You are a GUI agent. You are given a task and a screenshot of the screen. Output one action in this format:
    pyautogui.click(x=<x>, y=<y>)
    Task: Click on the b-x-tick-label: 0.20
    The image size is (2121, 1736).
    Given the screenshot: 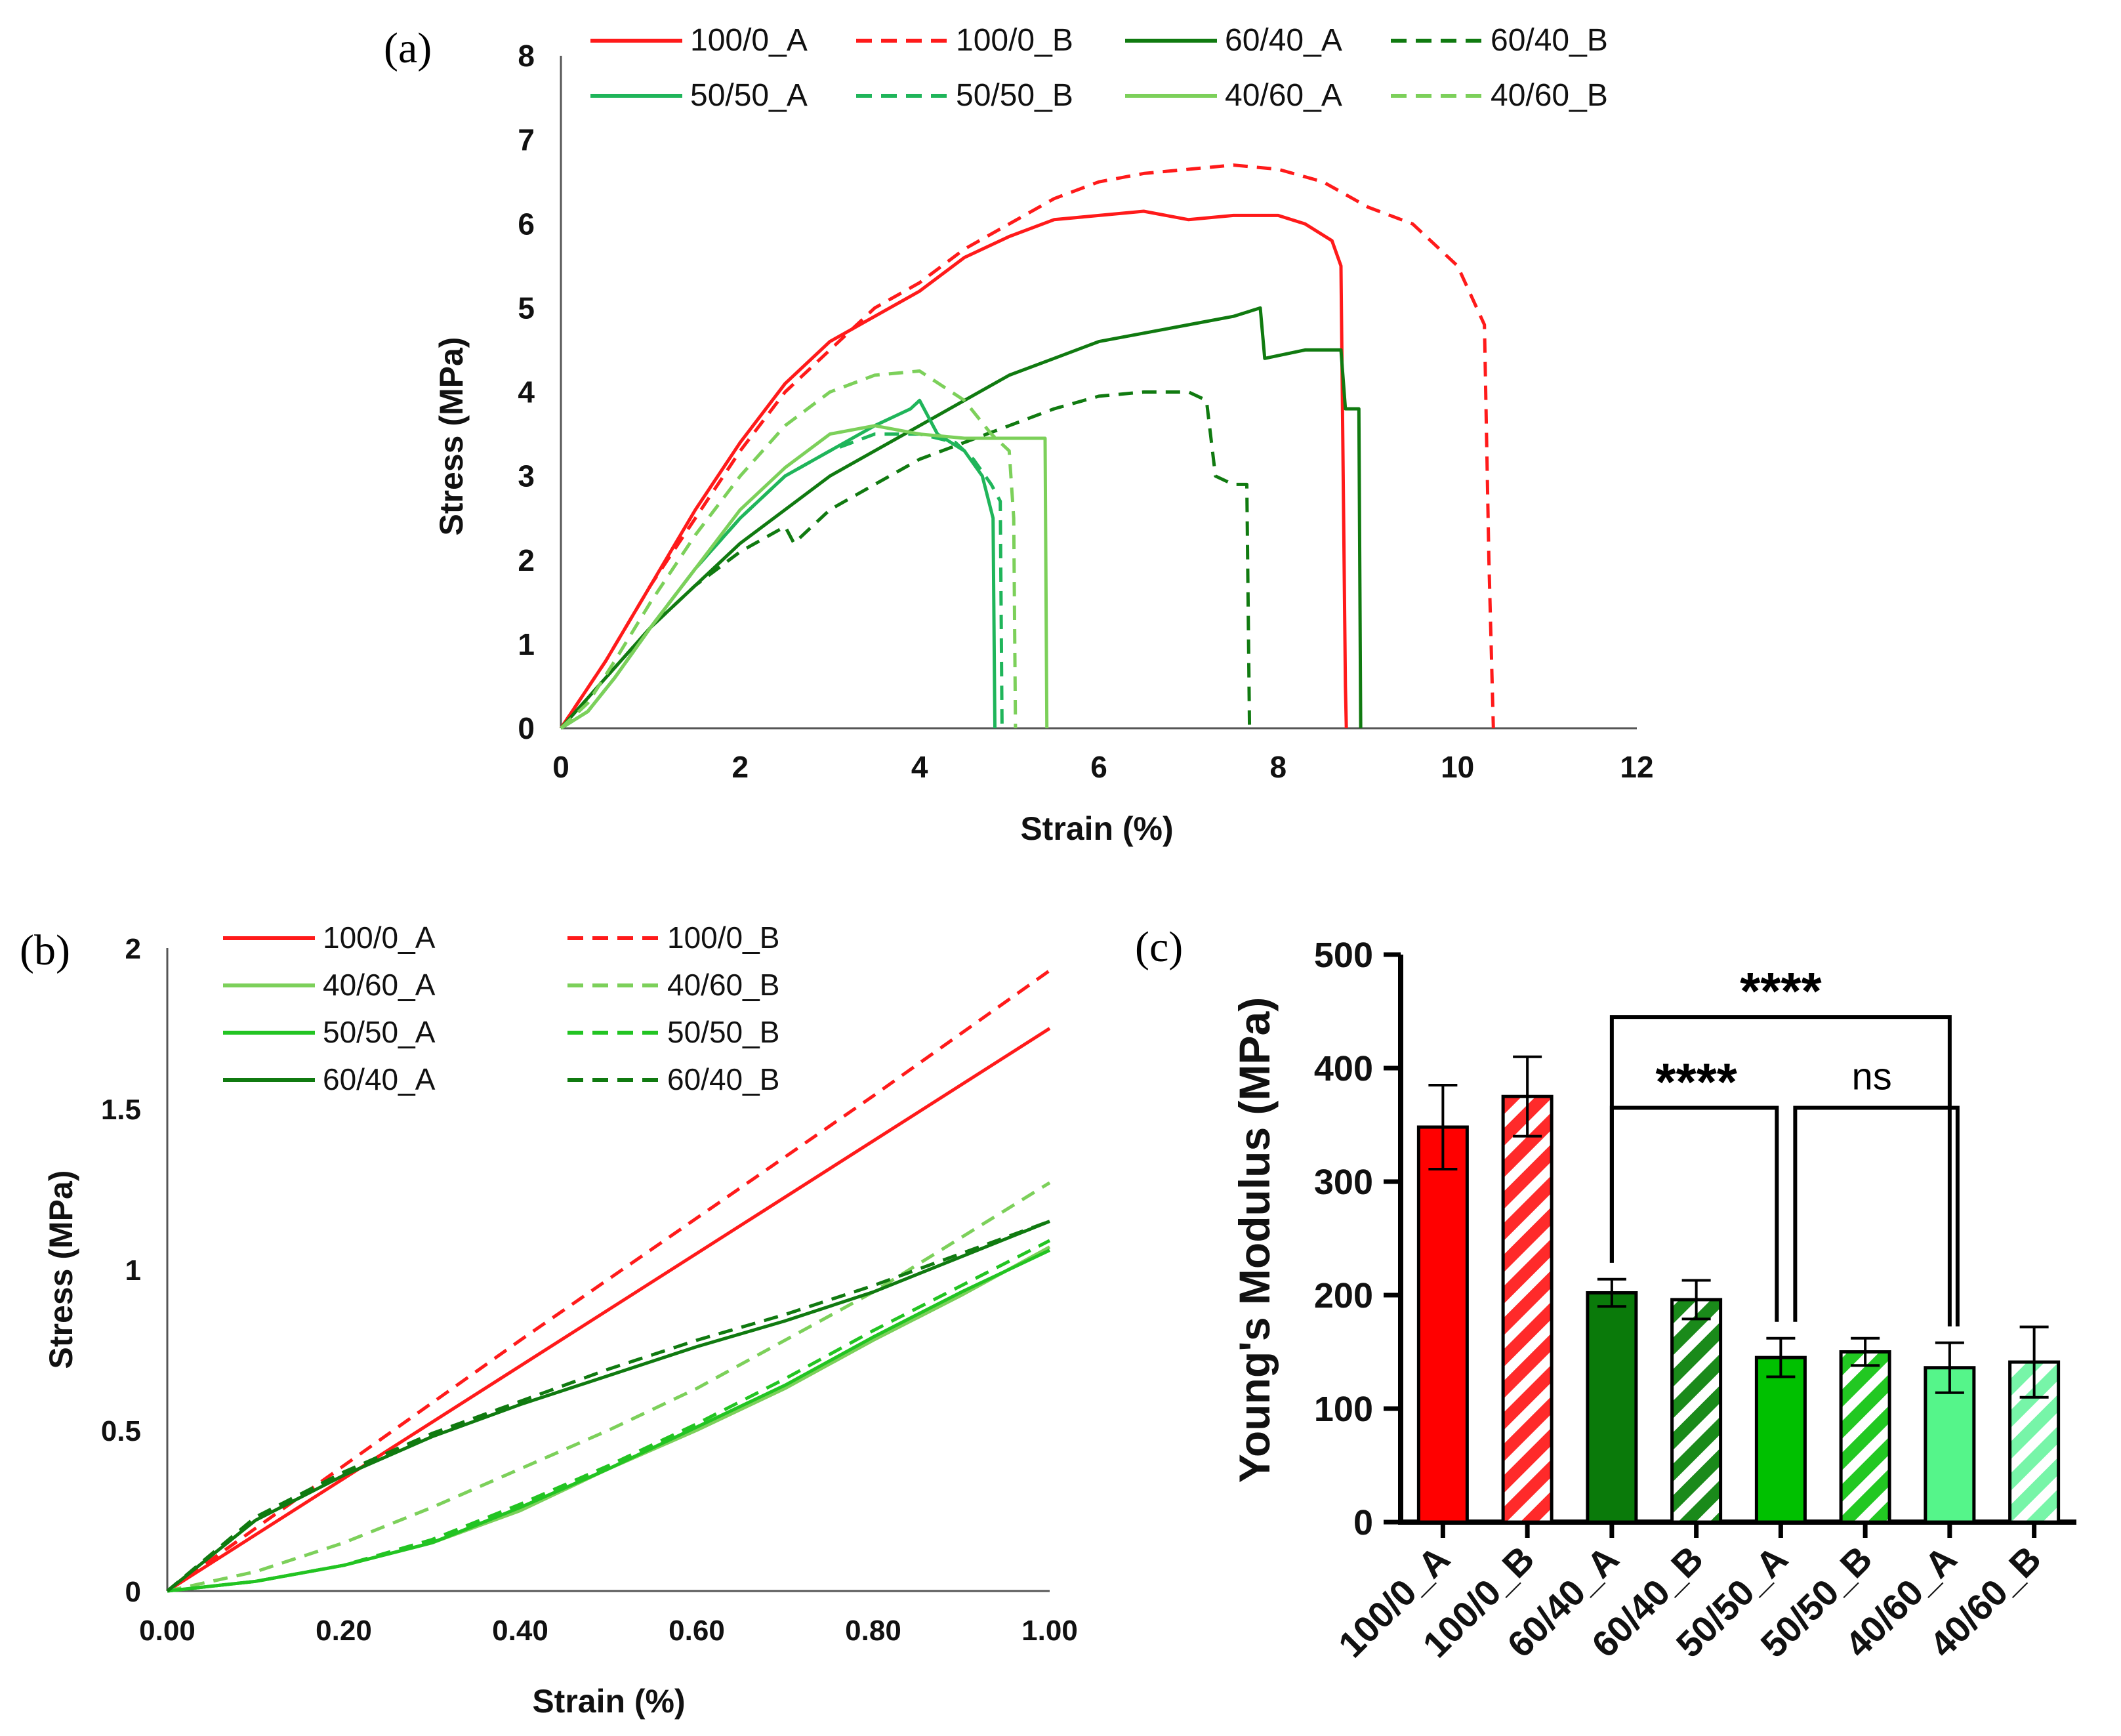 What is the action you would take?
    pyautogui.click(x=344, y=1631)
    